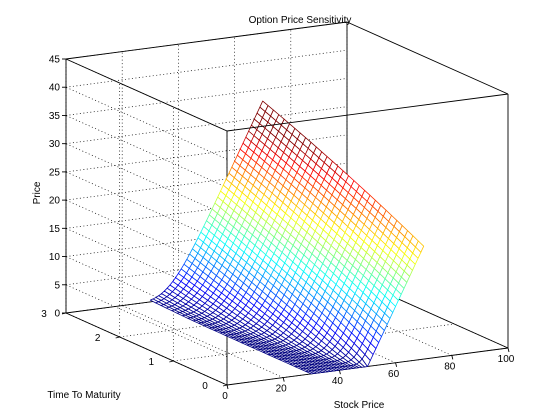  Describe the element at coordinates (57, 314) in the screenshot. I see `z-tick-label: 0` at that location.